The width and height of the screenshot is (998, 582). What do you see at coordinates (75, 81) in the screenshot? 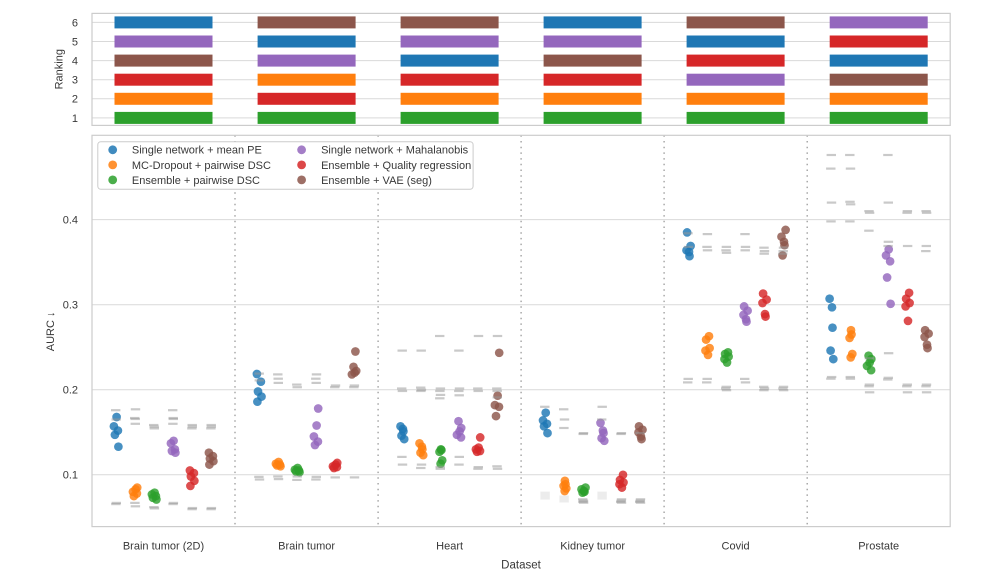
I see `svg-text: 3` at bounding box center [75, 81].